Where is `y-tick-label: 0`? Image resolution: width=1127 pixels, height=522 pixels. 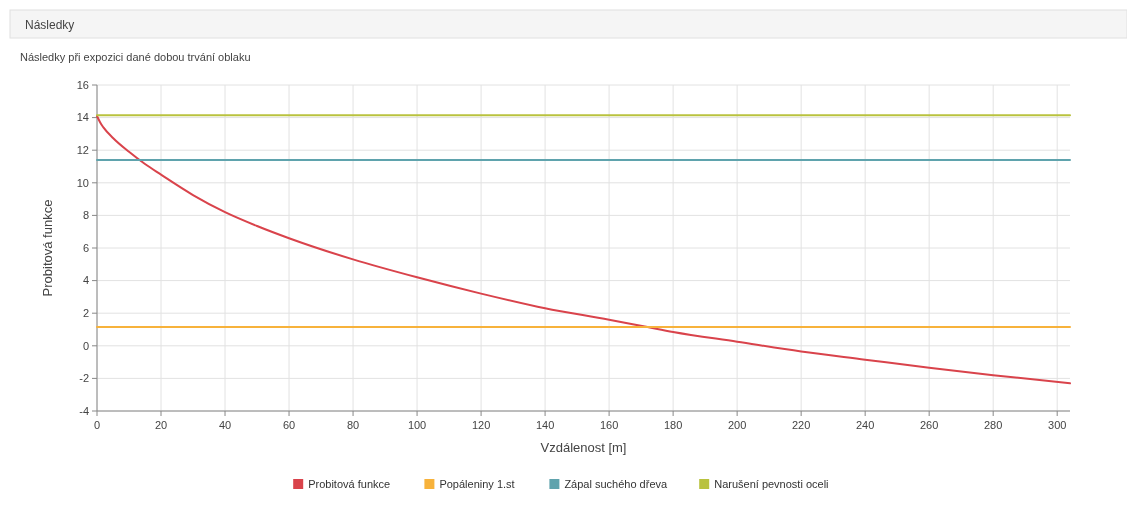
y-tick-label: 0 is located at coordinates (85, 345).